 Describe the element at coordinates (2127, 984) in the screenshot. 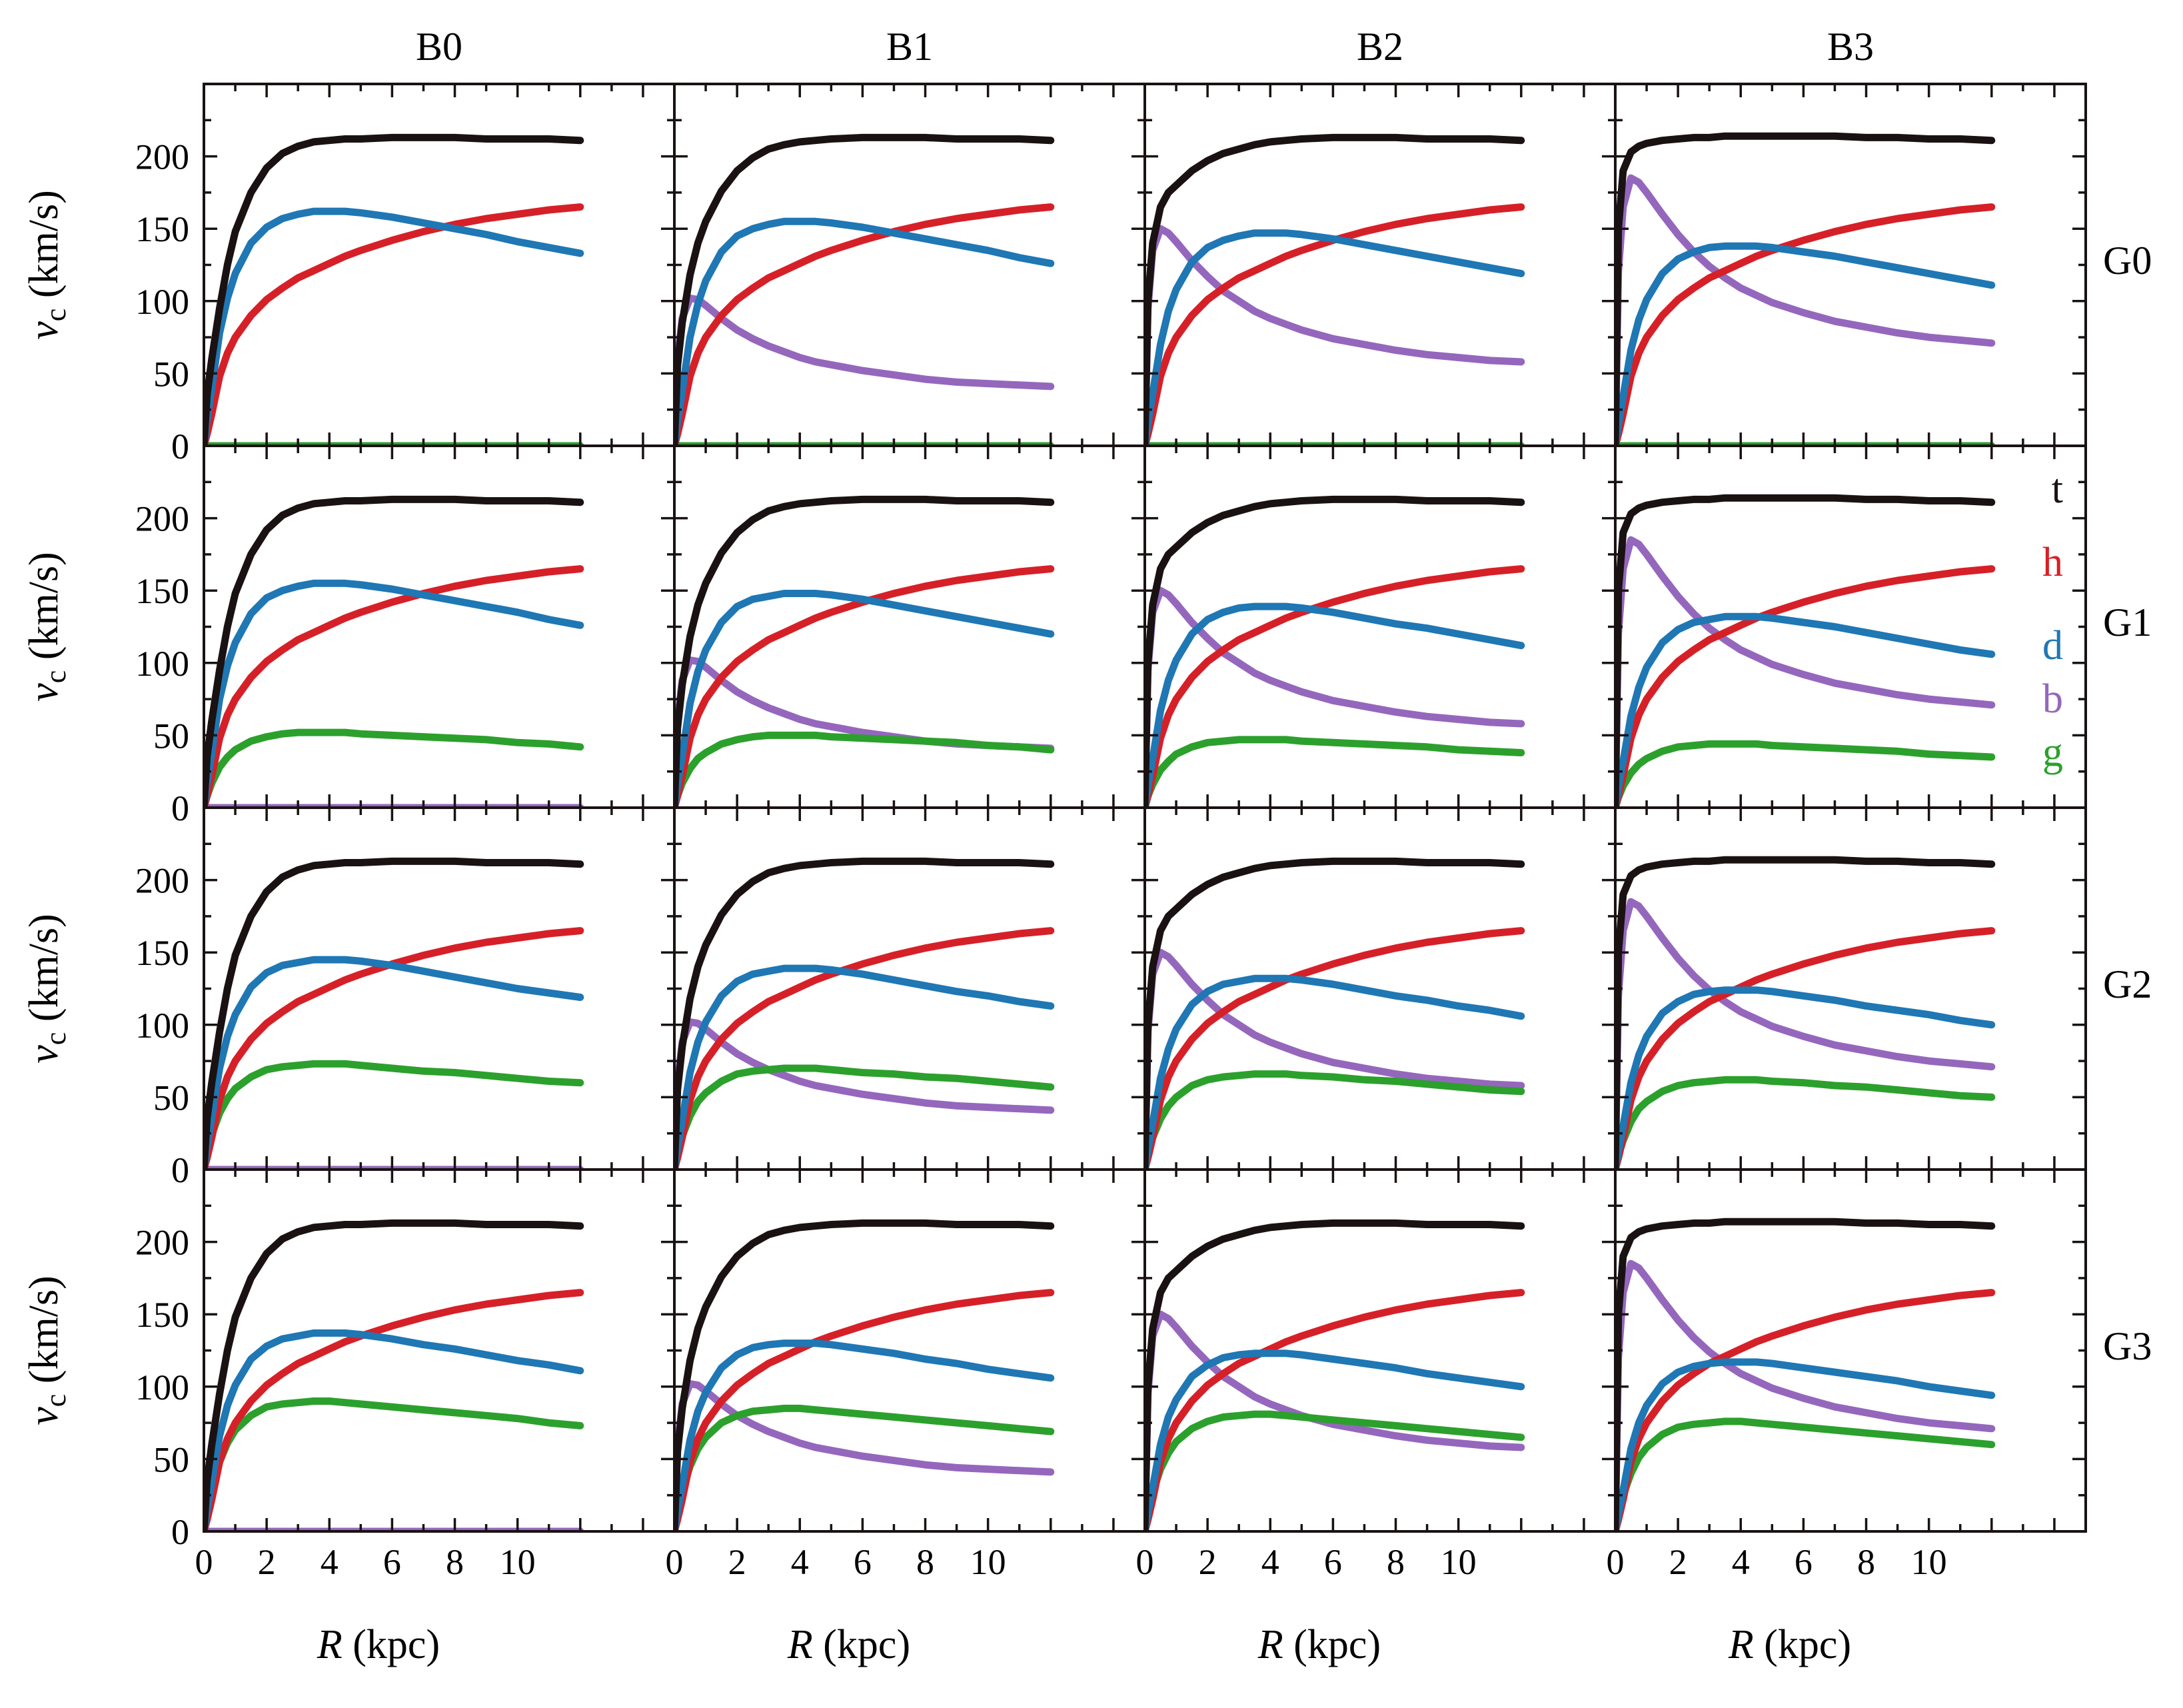

I see `row-title-G2: G2` at that location.